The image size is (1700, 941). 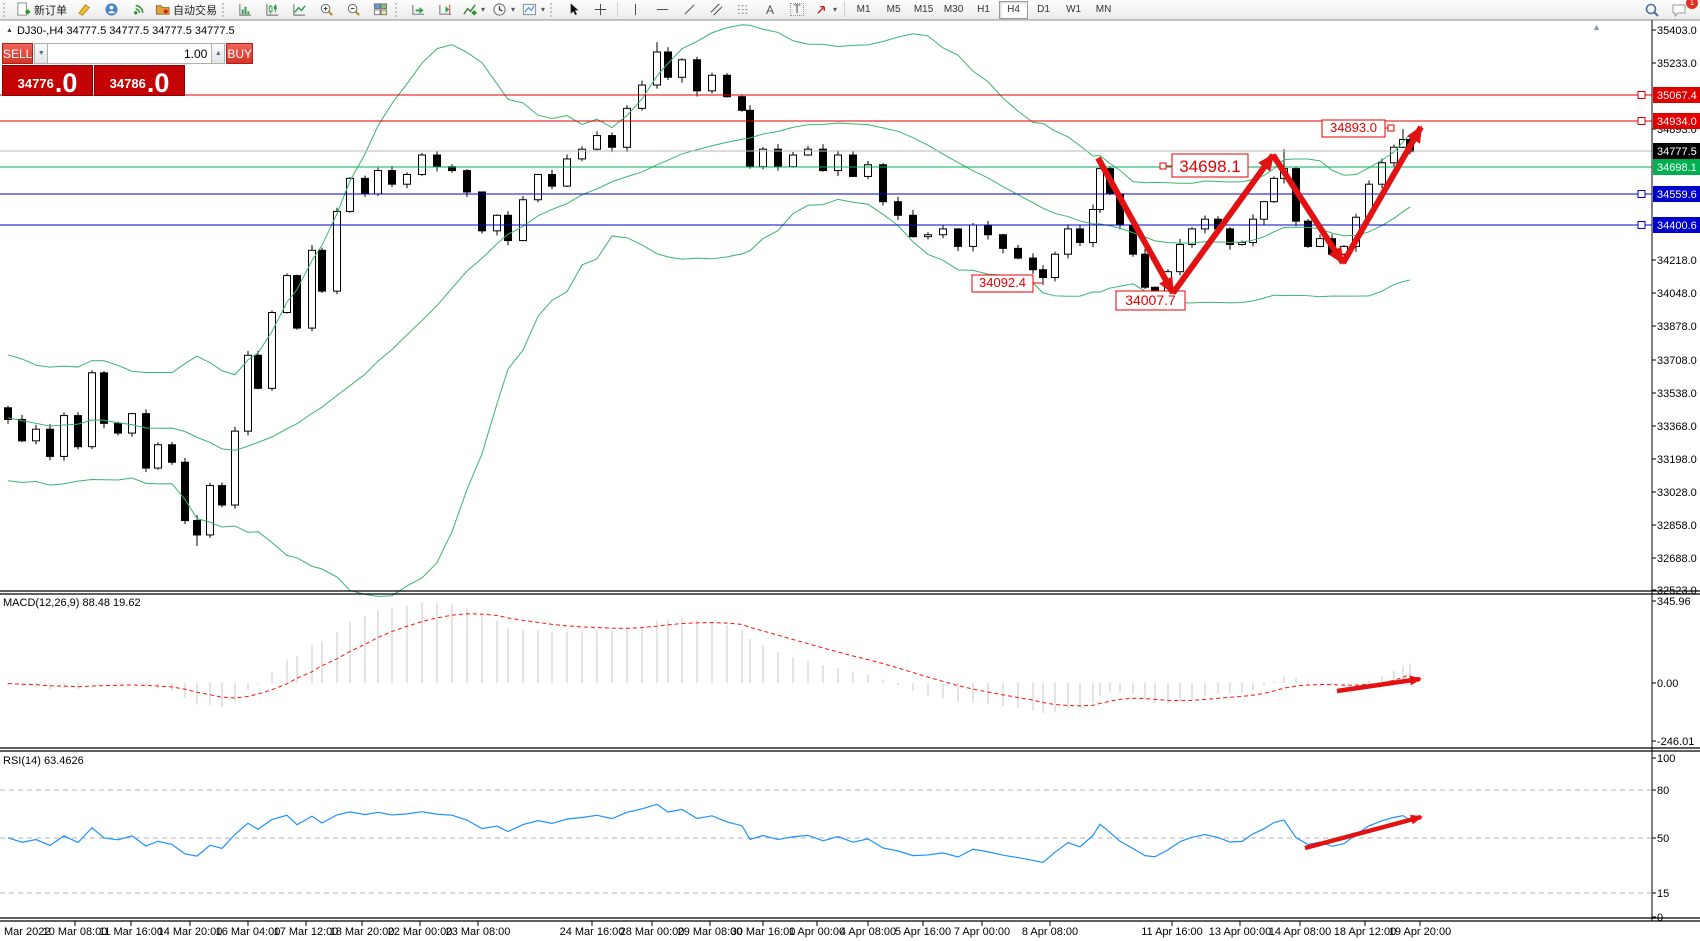 I want to click on level-lines, so click(x=826, y=160).